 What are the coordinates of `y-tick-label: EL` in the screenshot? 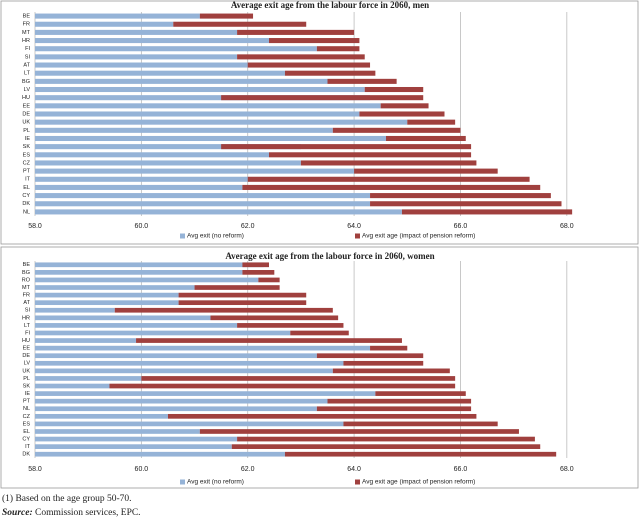 It's located at (26, 188).